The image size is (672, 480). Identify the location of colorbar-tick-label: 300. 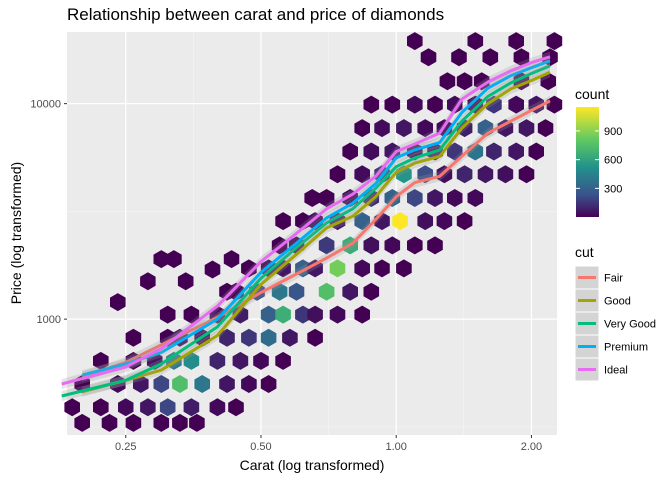
(613, 189).